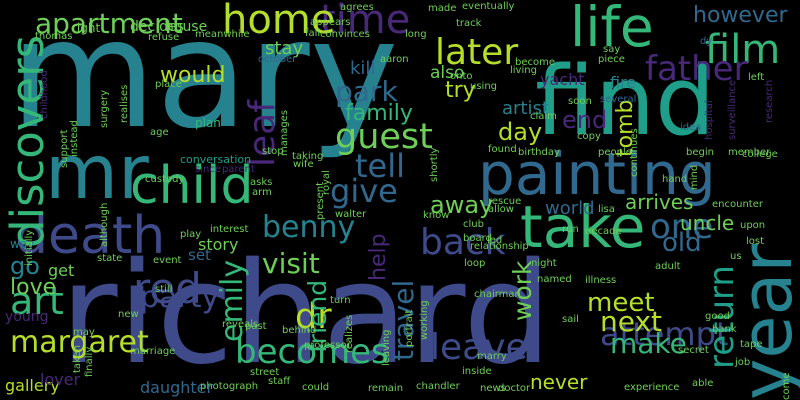 Image resolution: width=800 pixels, height=400 pixels. Describe the element at coordinates (583, 227) in the screenshot. I see `word-take: take` at that location.